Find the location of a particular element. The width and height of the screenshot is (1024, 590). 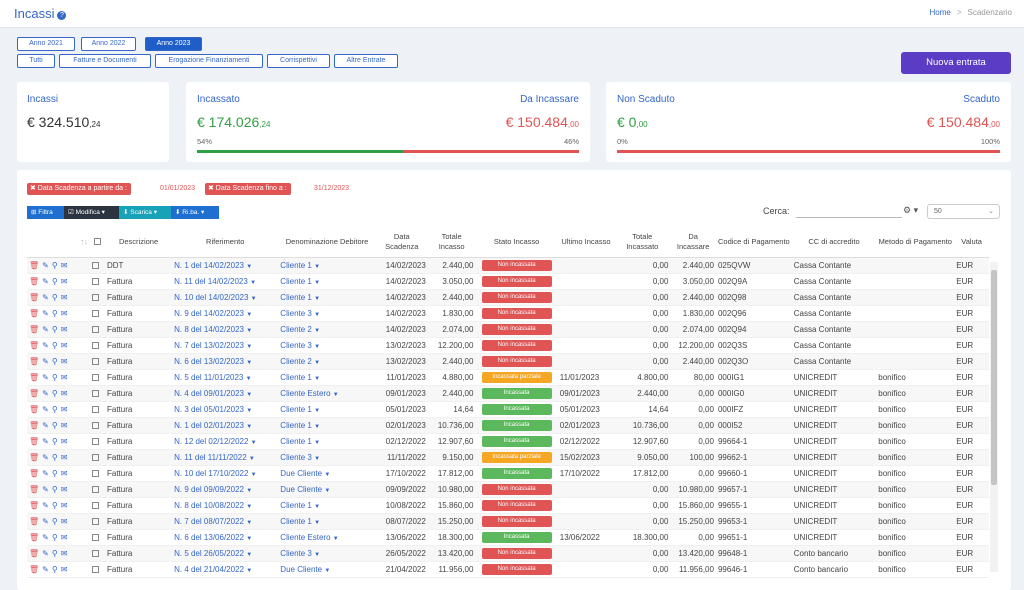

year-2021-button: Anno 2021 is located at coordinates (46, 44).